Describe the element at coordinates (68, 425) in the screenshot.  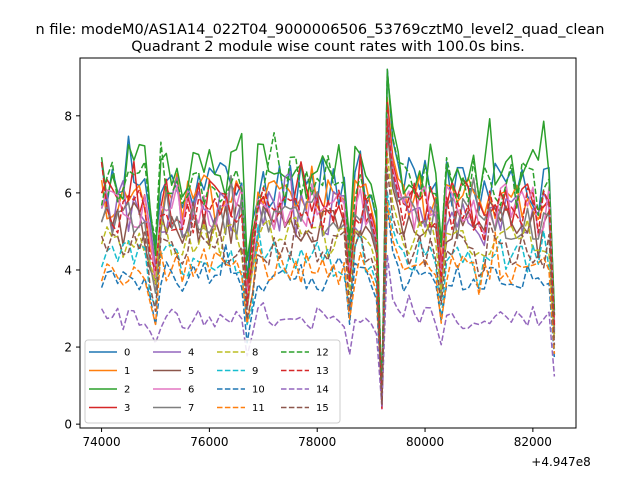
I see `y-tick-label: 0` at that location.